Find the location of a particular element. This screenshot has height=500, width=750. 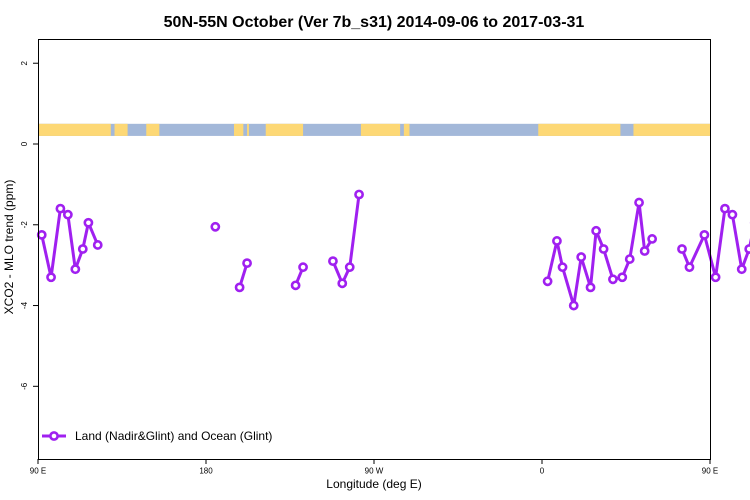

x-tick-label: 180 is located at coordinates (206, 471).